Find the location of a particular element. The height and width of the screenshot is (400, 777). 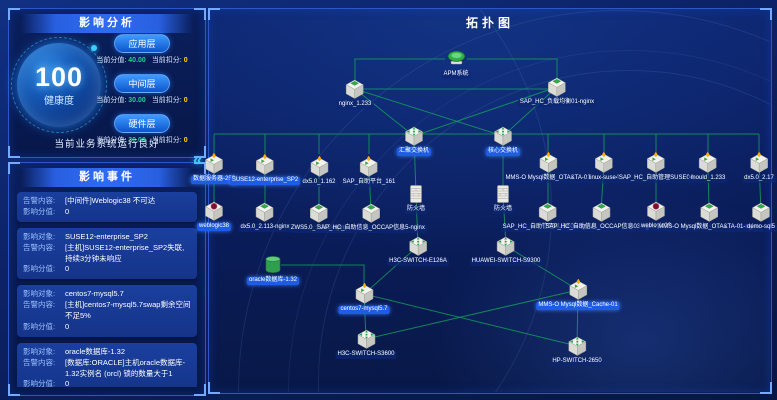

topology-node-hsap04: SAP_HC_自助管理SUSE04 is located at coordinates (656, 167).